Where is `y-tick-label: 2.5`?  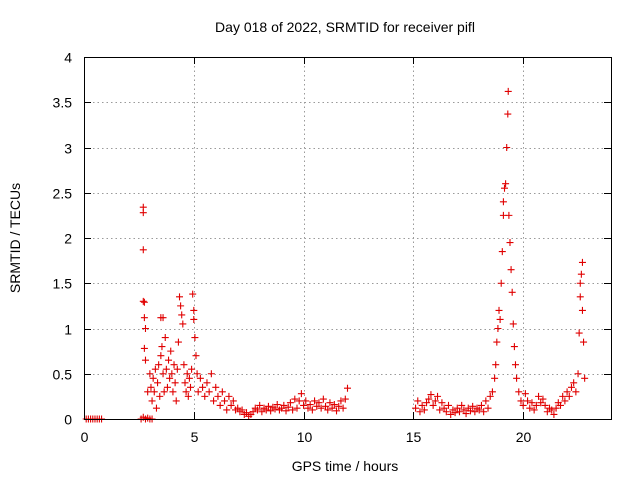
y-tick-label: 2.5 is located at coordinates (63, 194).